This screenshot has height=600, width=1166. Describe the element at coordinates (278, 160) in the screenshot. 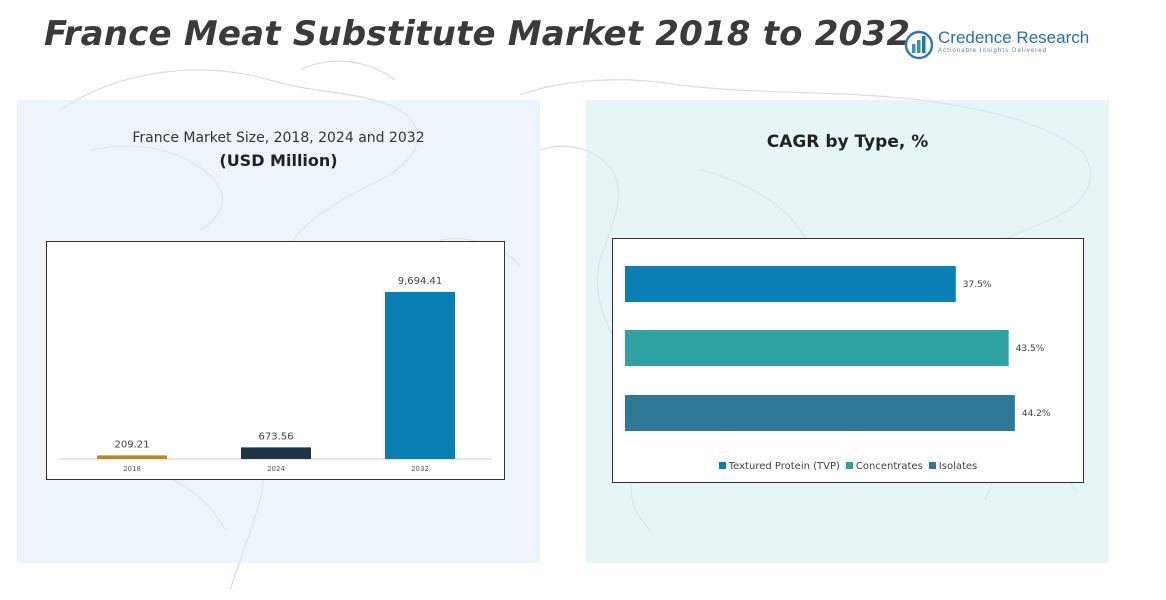

I see `market-size-unit: (USD Million)` at that location.